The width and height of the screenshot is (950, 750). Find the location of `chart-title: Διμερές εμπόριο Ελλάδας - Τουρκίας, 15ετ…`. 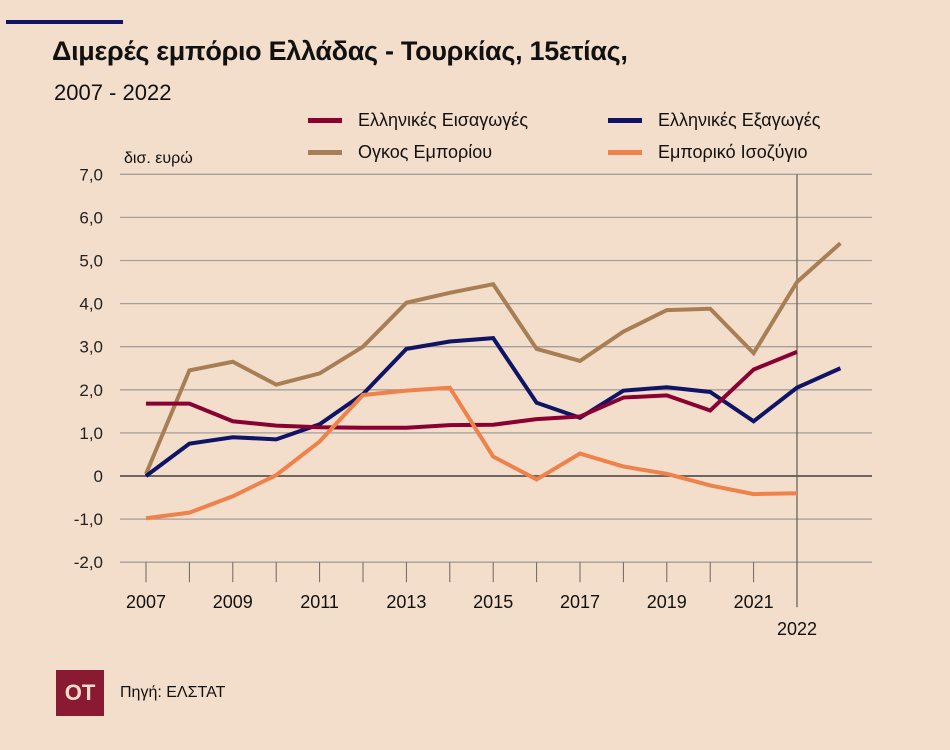

chart-title: Διμερές εμπόριο Ελλάδας - Τουρκίας, 15ετ… is located at coordinates (340, 51).